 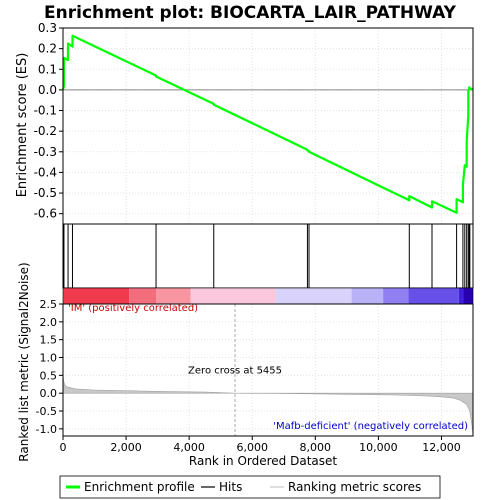 What do you see at coordinates (49, 304) in the screenshot?
I see `metric-y-tick-label: 2.5` at bounding box center [49, 304].